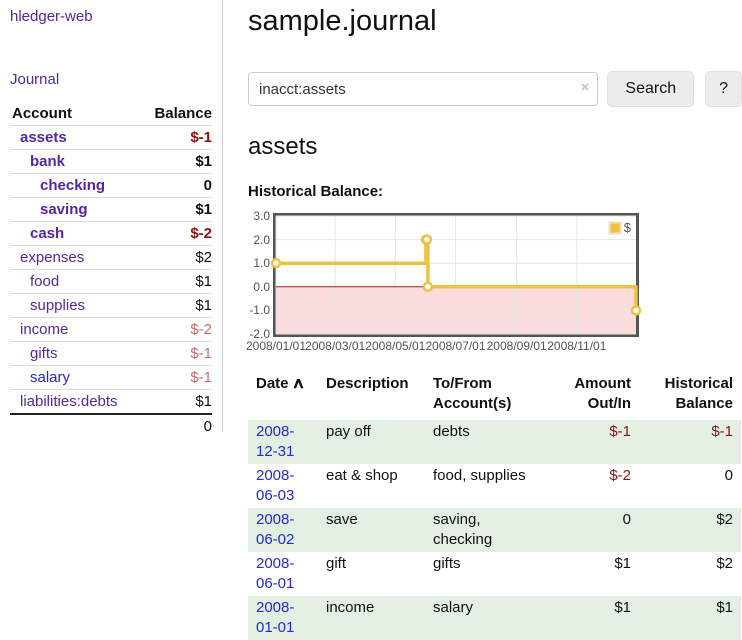 The width and height of the screenshot is (742, 640). I want to click on accounts-total-row: 0, so click(111, 425).